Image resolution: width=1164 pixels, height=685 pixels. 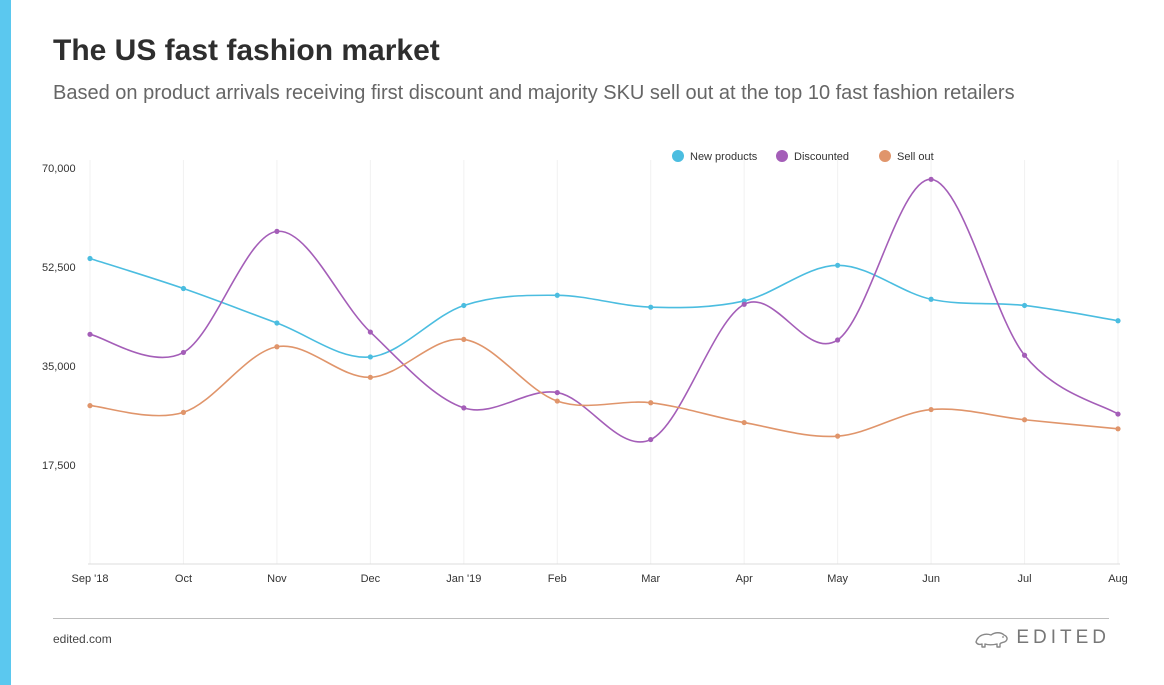 I want to click on footer-divider, so click(x=581, y=618).